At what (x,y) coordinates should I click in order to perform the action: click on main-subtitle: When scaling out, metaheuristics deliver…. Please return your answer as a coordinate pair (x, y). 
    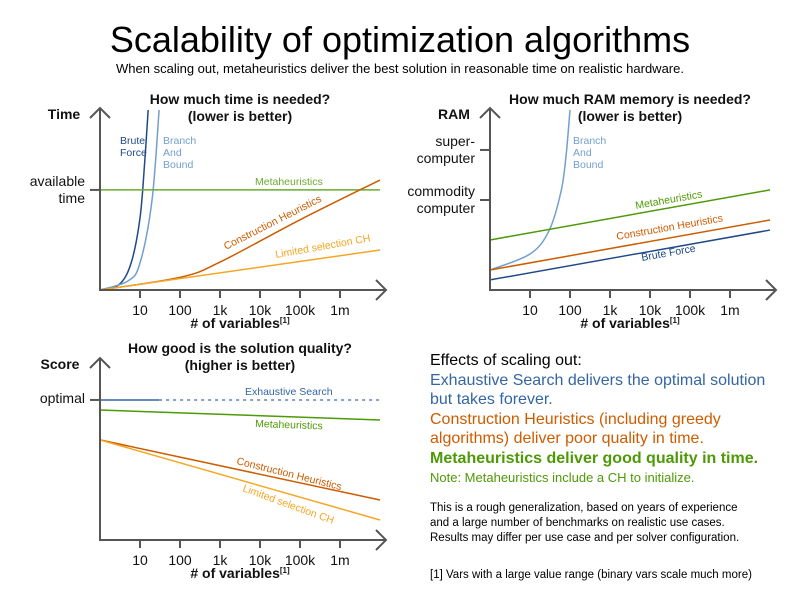
    Looking at the image, I should click on (400, 68).